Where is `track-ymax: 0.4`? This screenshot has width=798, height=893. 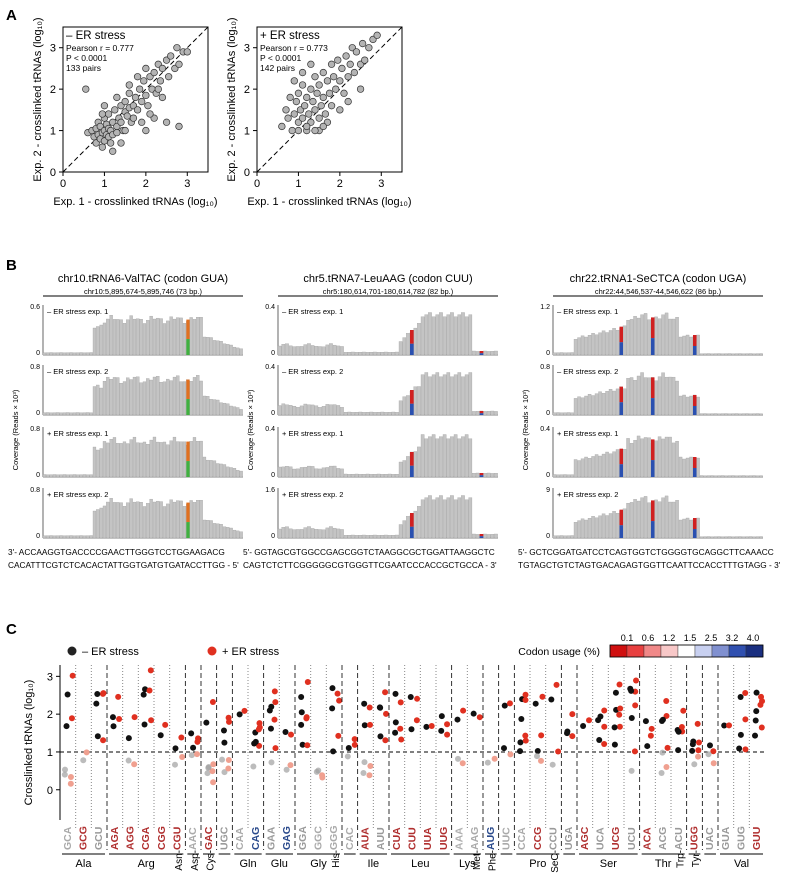
track-ymax: 0.4 is located at coordinates (545, 429).